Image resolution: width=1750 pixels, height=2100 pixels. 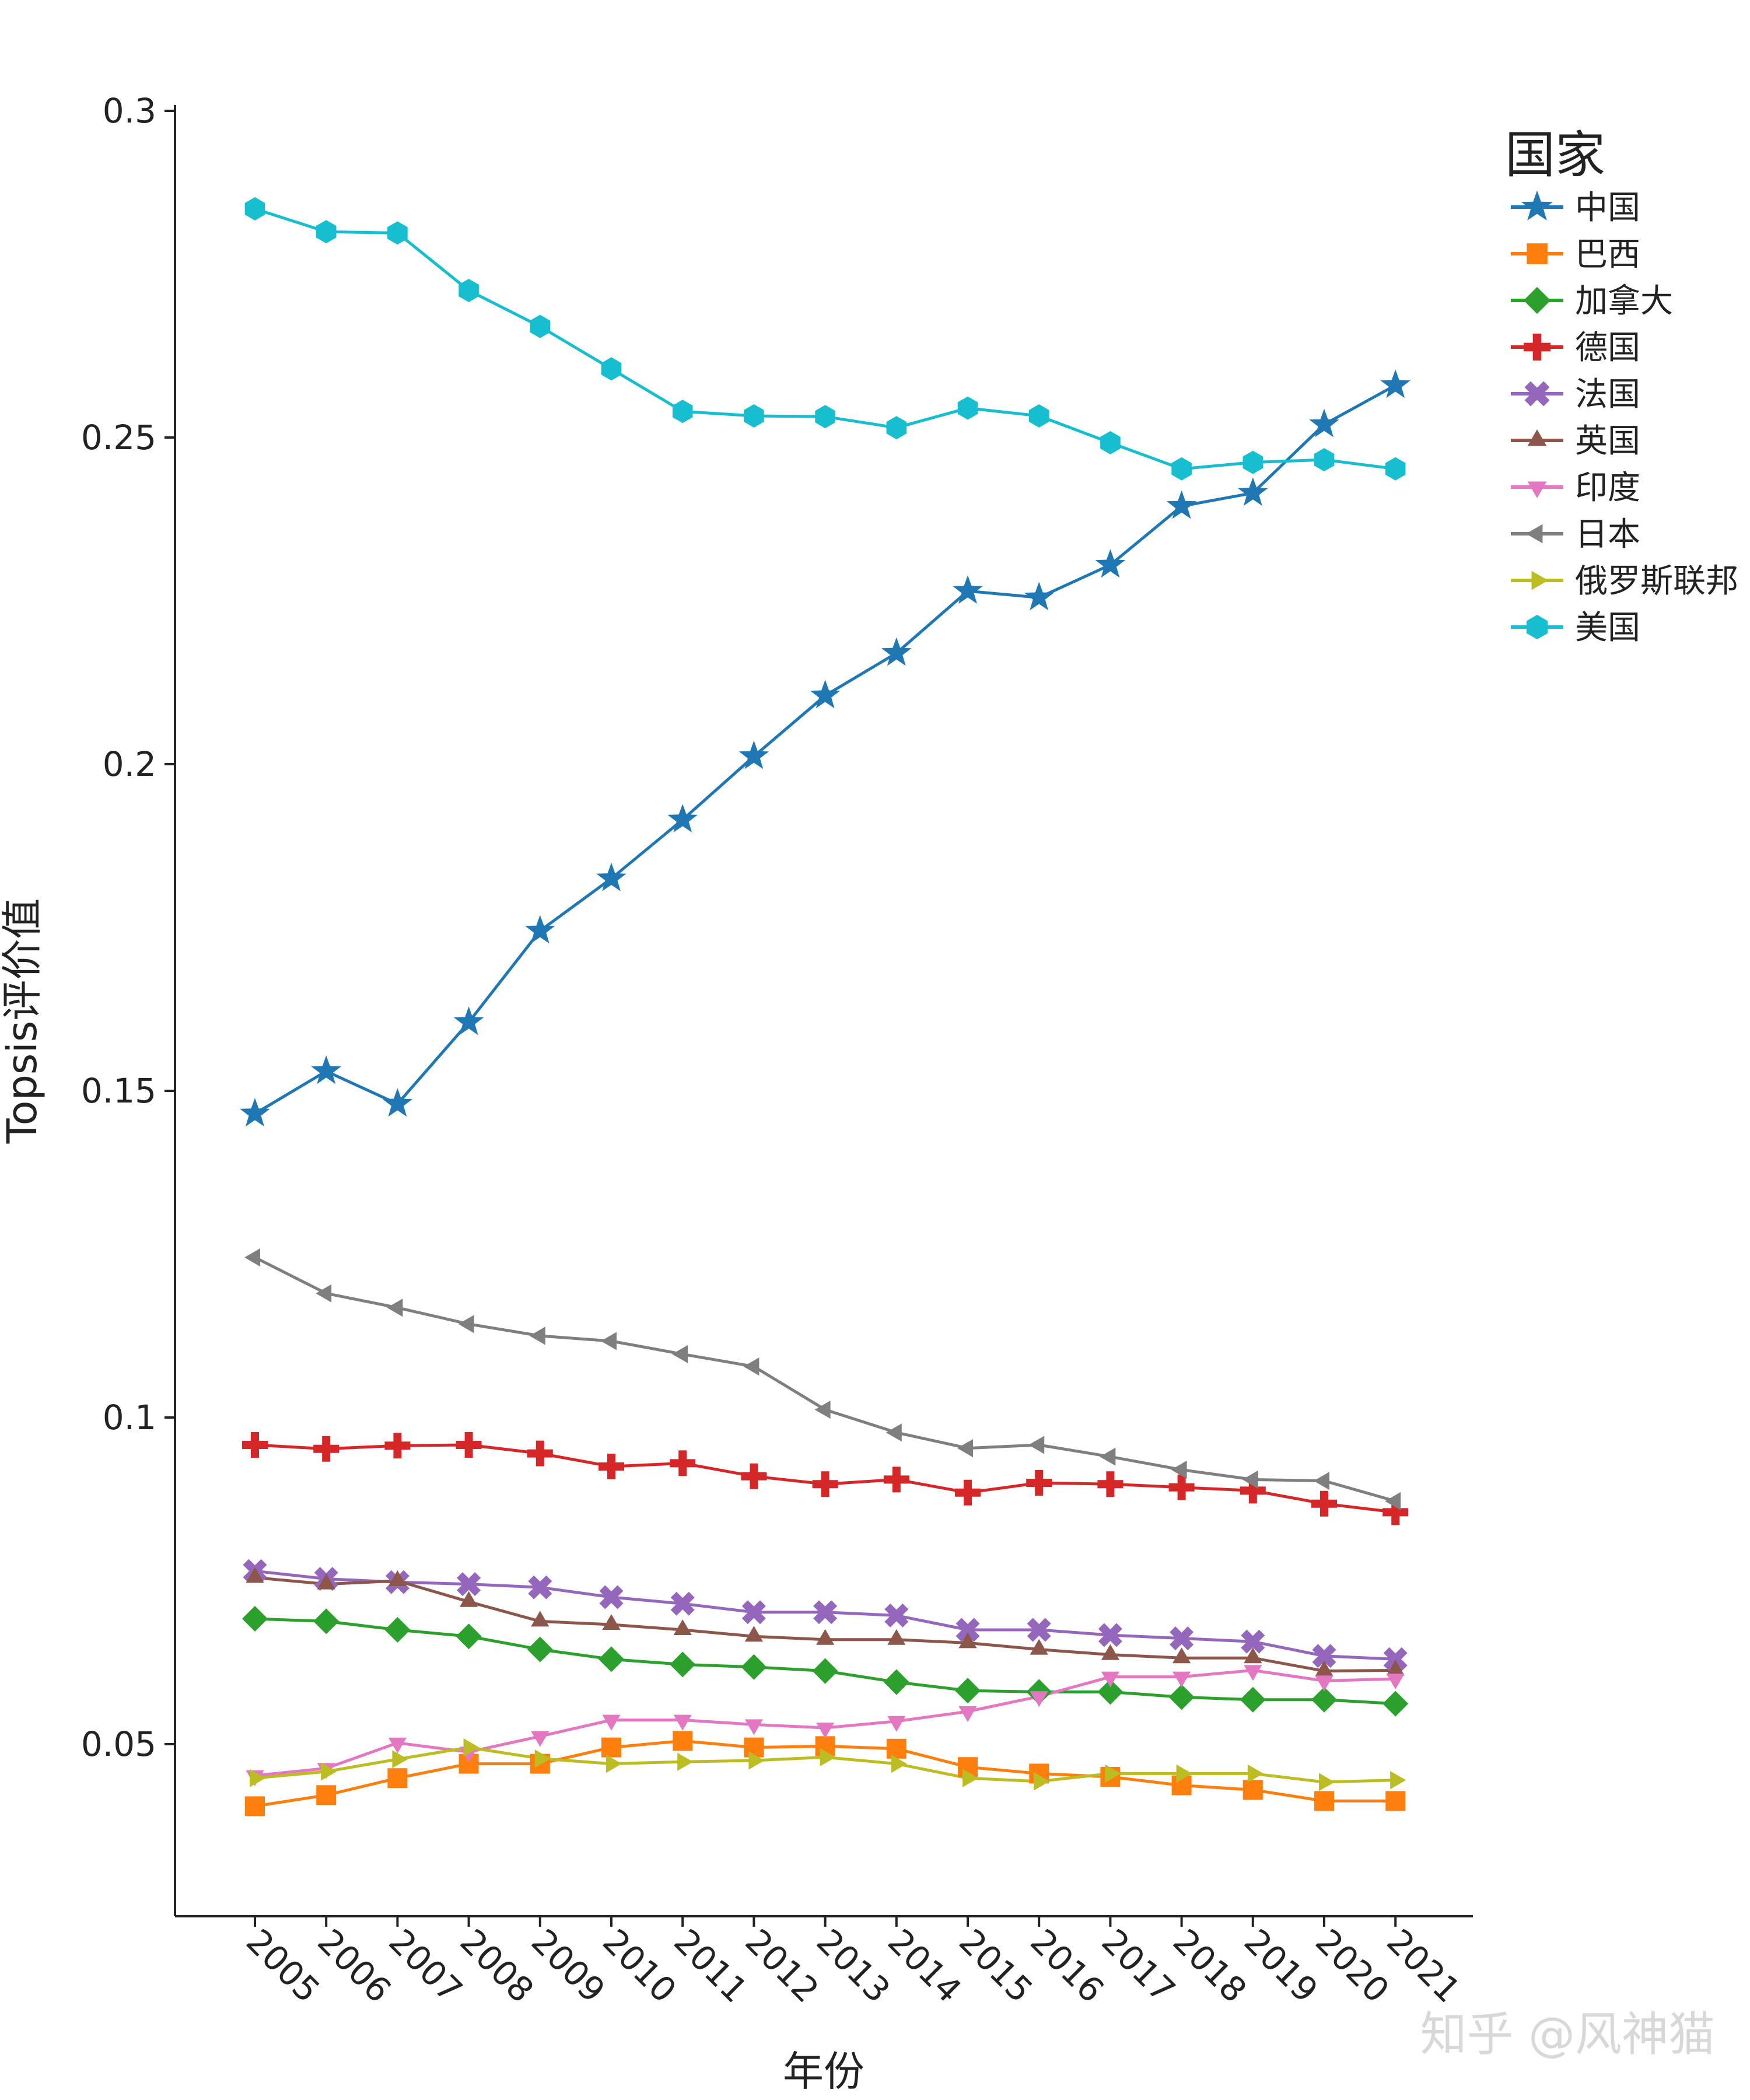 What do you see at coordinates (853, 1966) in the screenshot?
I see `x-tick-label: 2013` at bounding box center [853, 1966].